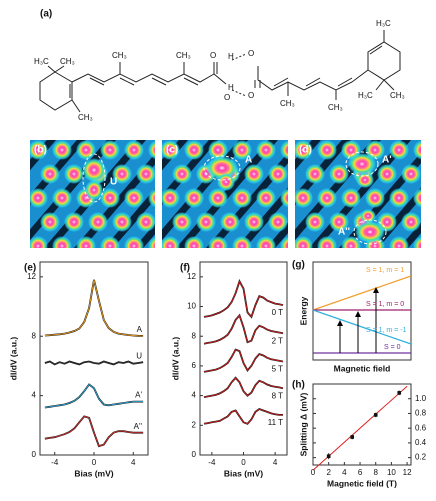  What do you see at coordinates (175, 359) in the screenshot?
I see `y-axis-label: dI/dV (a.u.)` at bounding box center [175, 359].